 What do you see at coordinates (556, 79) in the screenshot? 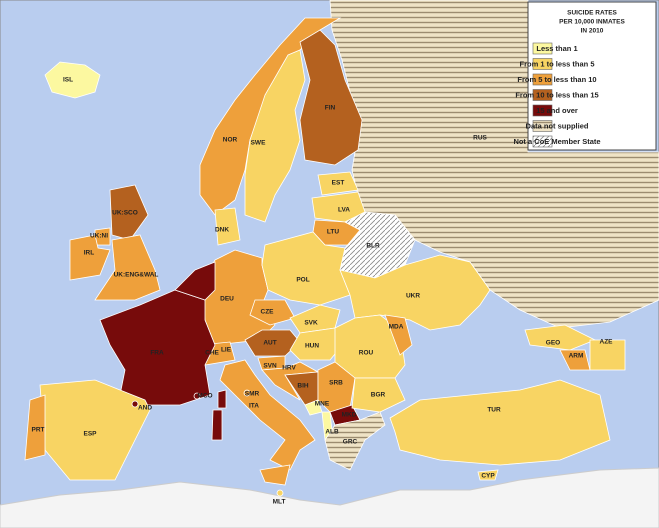
I see `legend-label: From 5 to less than 10` at bounding box center [556, 79].